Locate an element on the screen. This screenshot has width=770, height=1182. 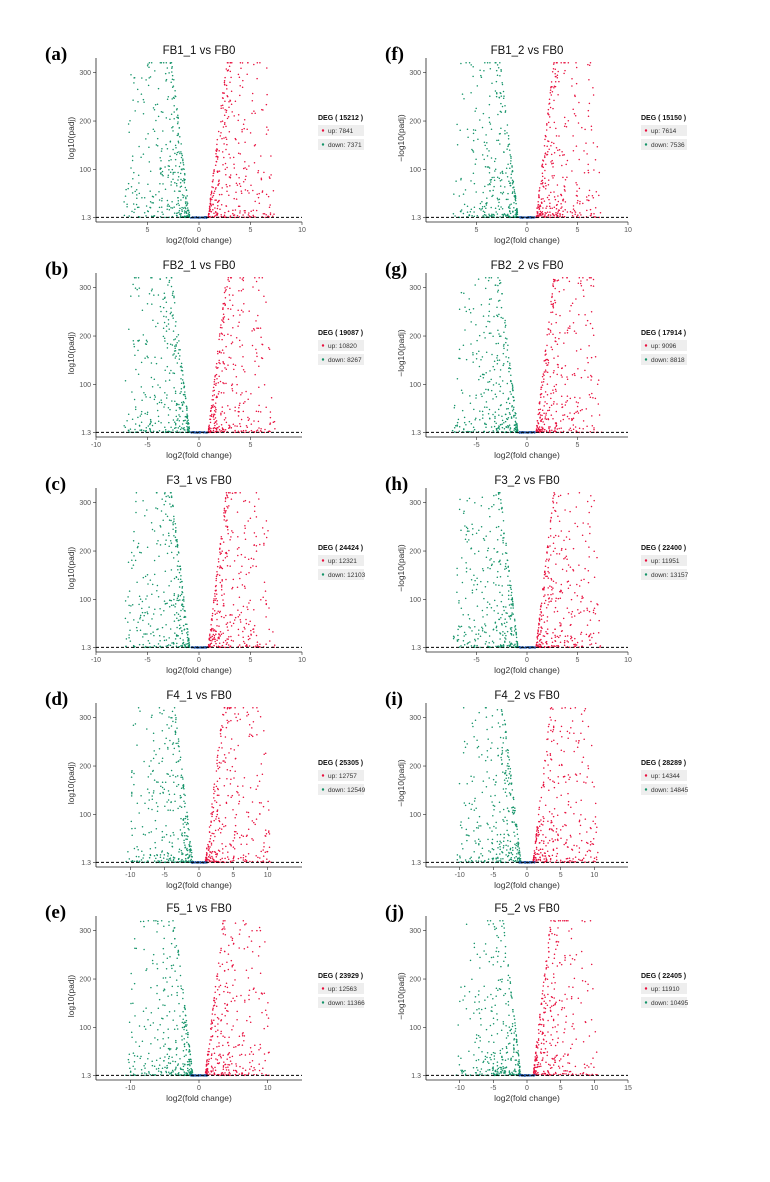
y-tick-label: 300 is located at coordinates (85, 73).